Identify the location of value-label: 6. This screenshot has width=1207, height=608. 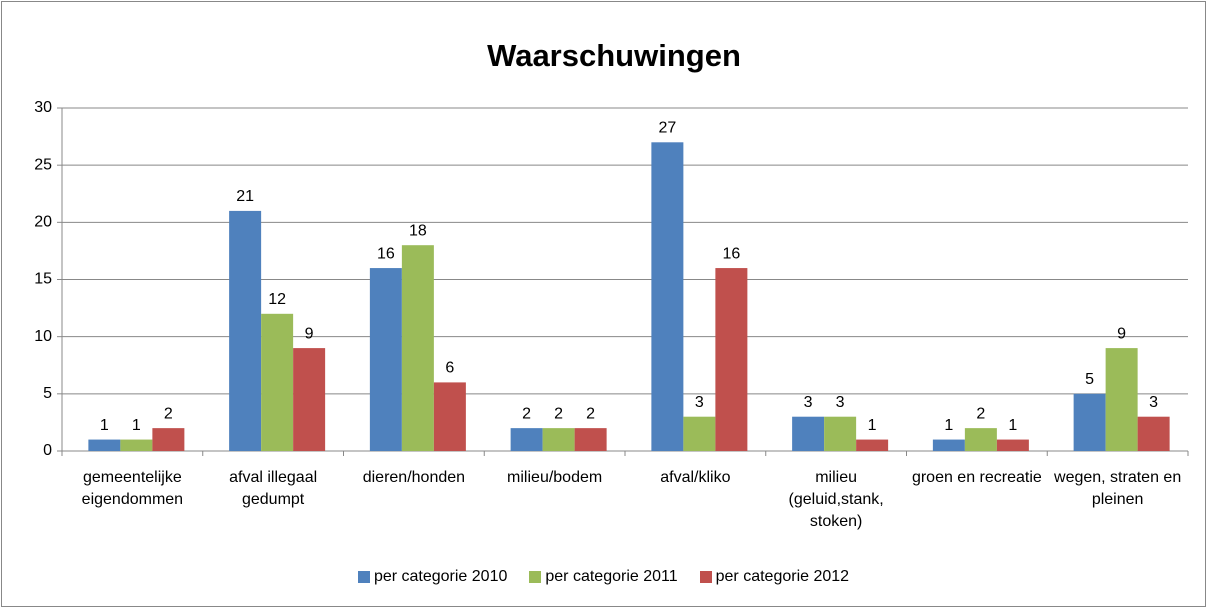
(449, 368).